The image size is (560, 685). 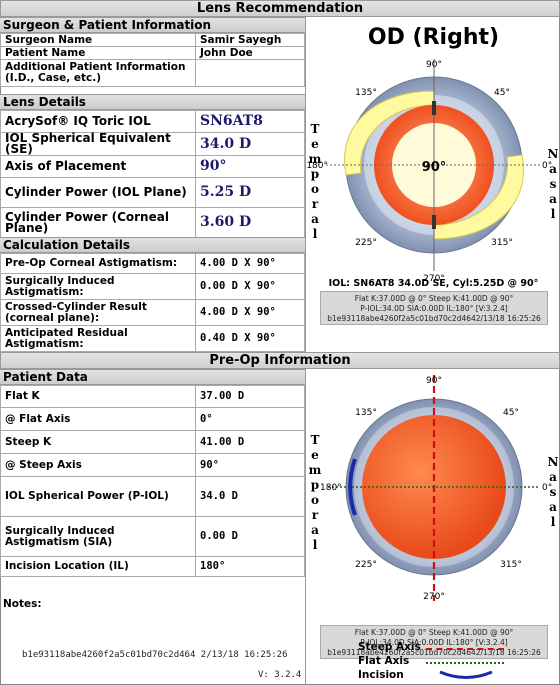 What do you see at coordinates (502, 93) in the screenshot?
I see `deg-45: 45°` at bounding box center [502, 93].